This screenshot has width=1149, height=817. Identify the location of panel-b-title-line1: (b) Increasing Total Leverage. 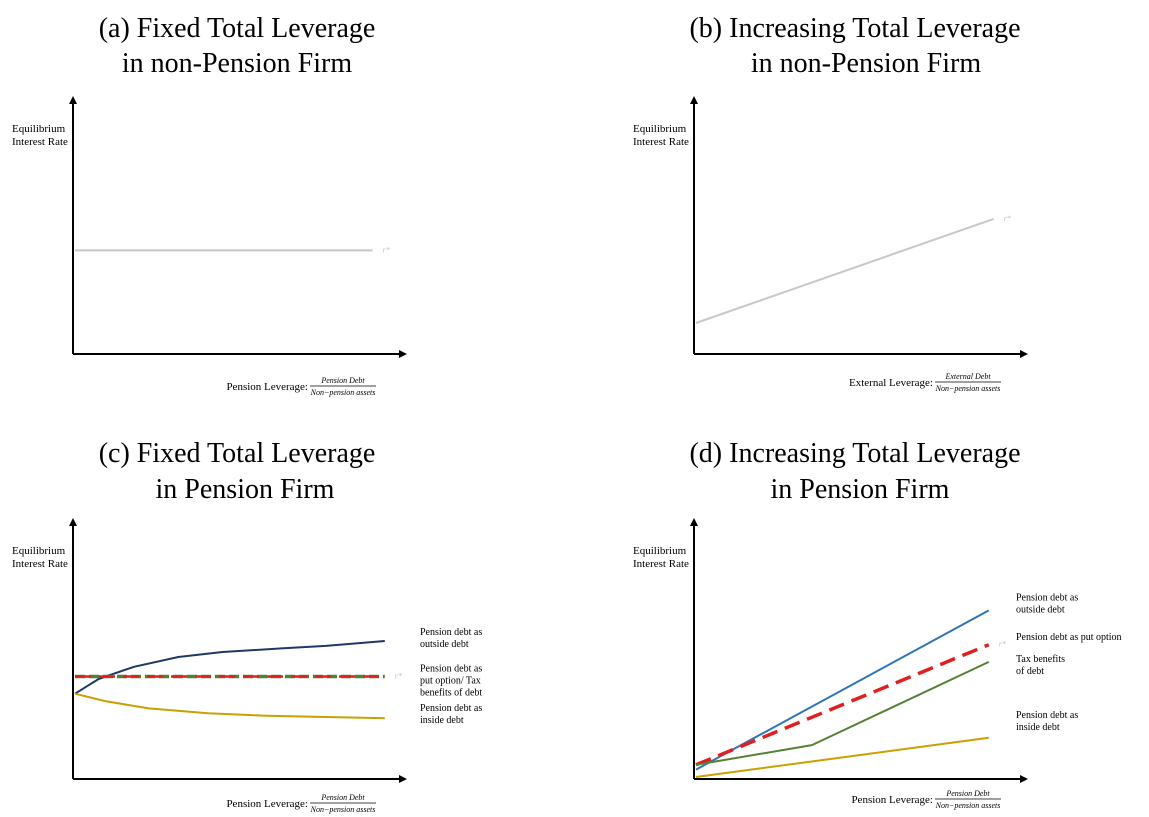
(854, 28).